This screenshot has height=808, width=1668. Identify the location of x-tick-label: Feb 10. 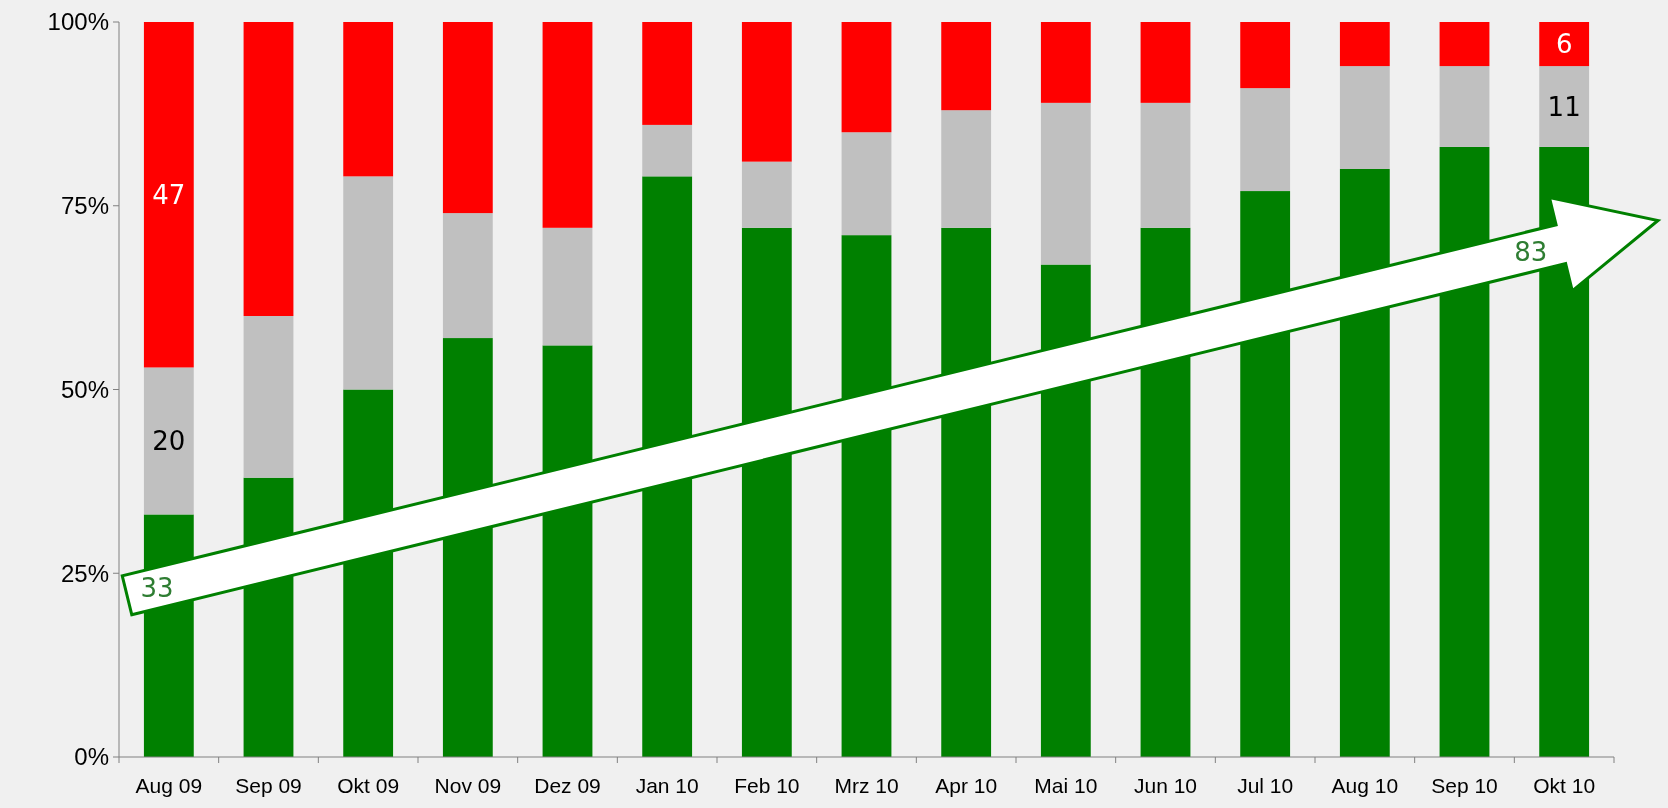
(767, 785).